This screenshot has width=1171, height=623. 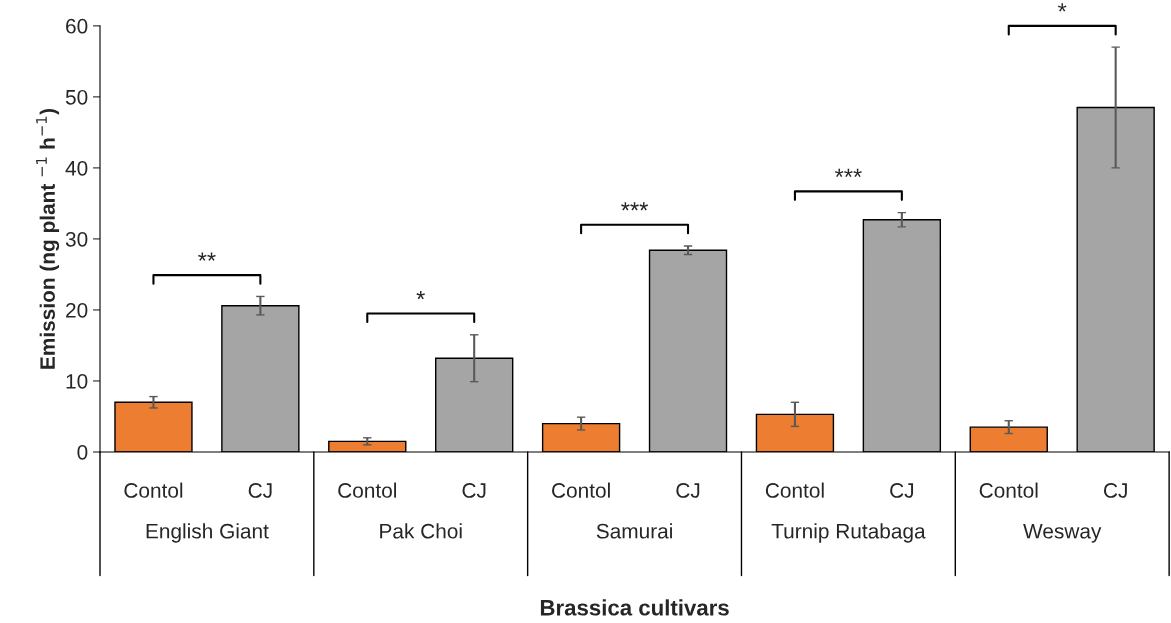 What do you see at coordinates (48, 238) in the screenshot?
I see `y-axis-title: Emission (ng plant $^{−1}$ h$^{−1}$)` at bounding box center [48, 238].